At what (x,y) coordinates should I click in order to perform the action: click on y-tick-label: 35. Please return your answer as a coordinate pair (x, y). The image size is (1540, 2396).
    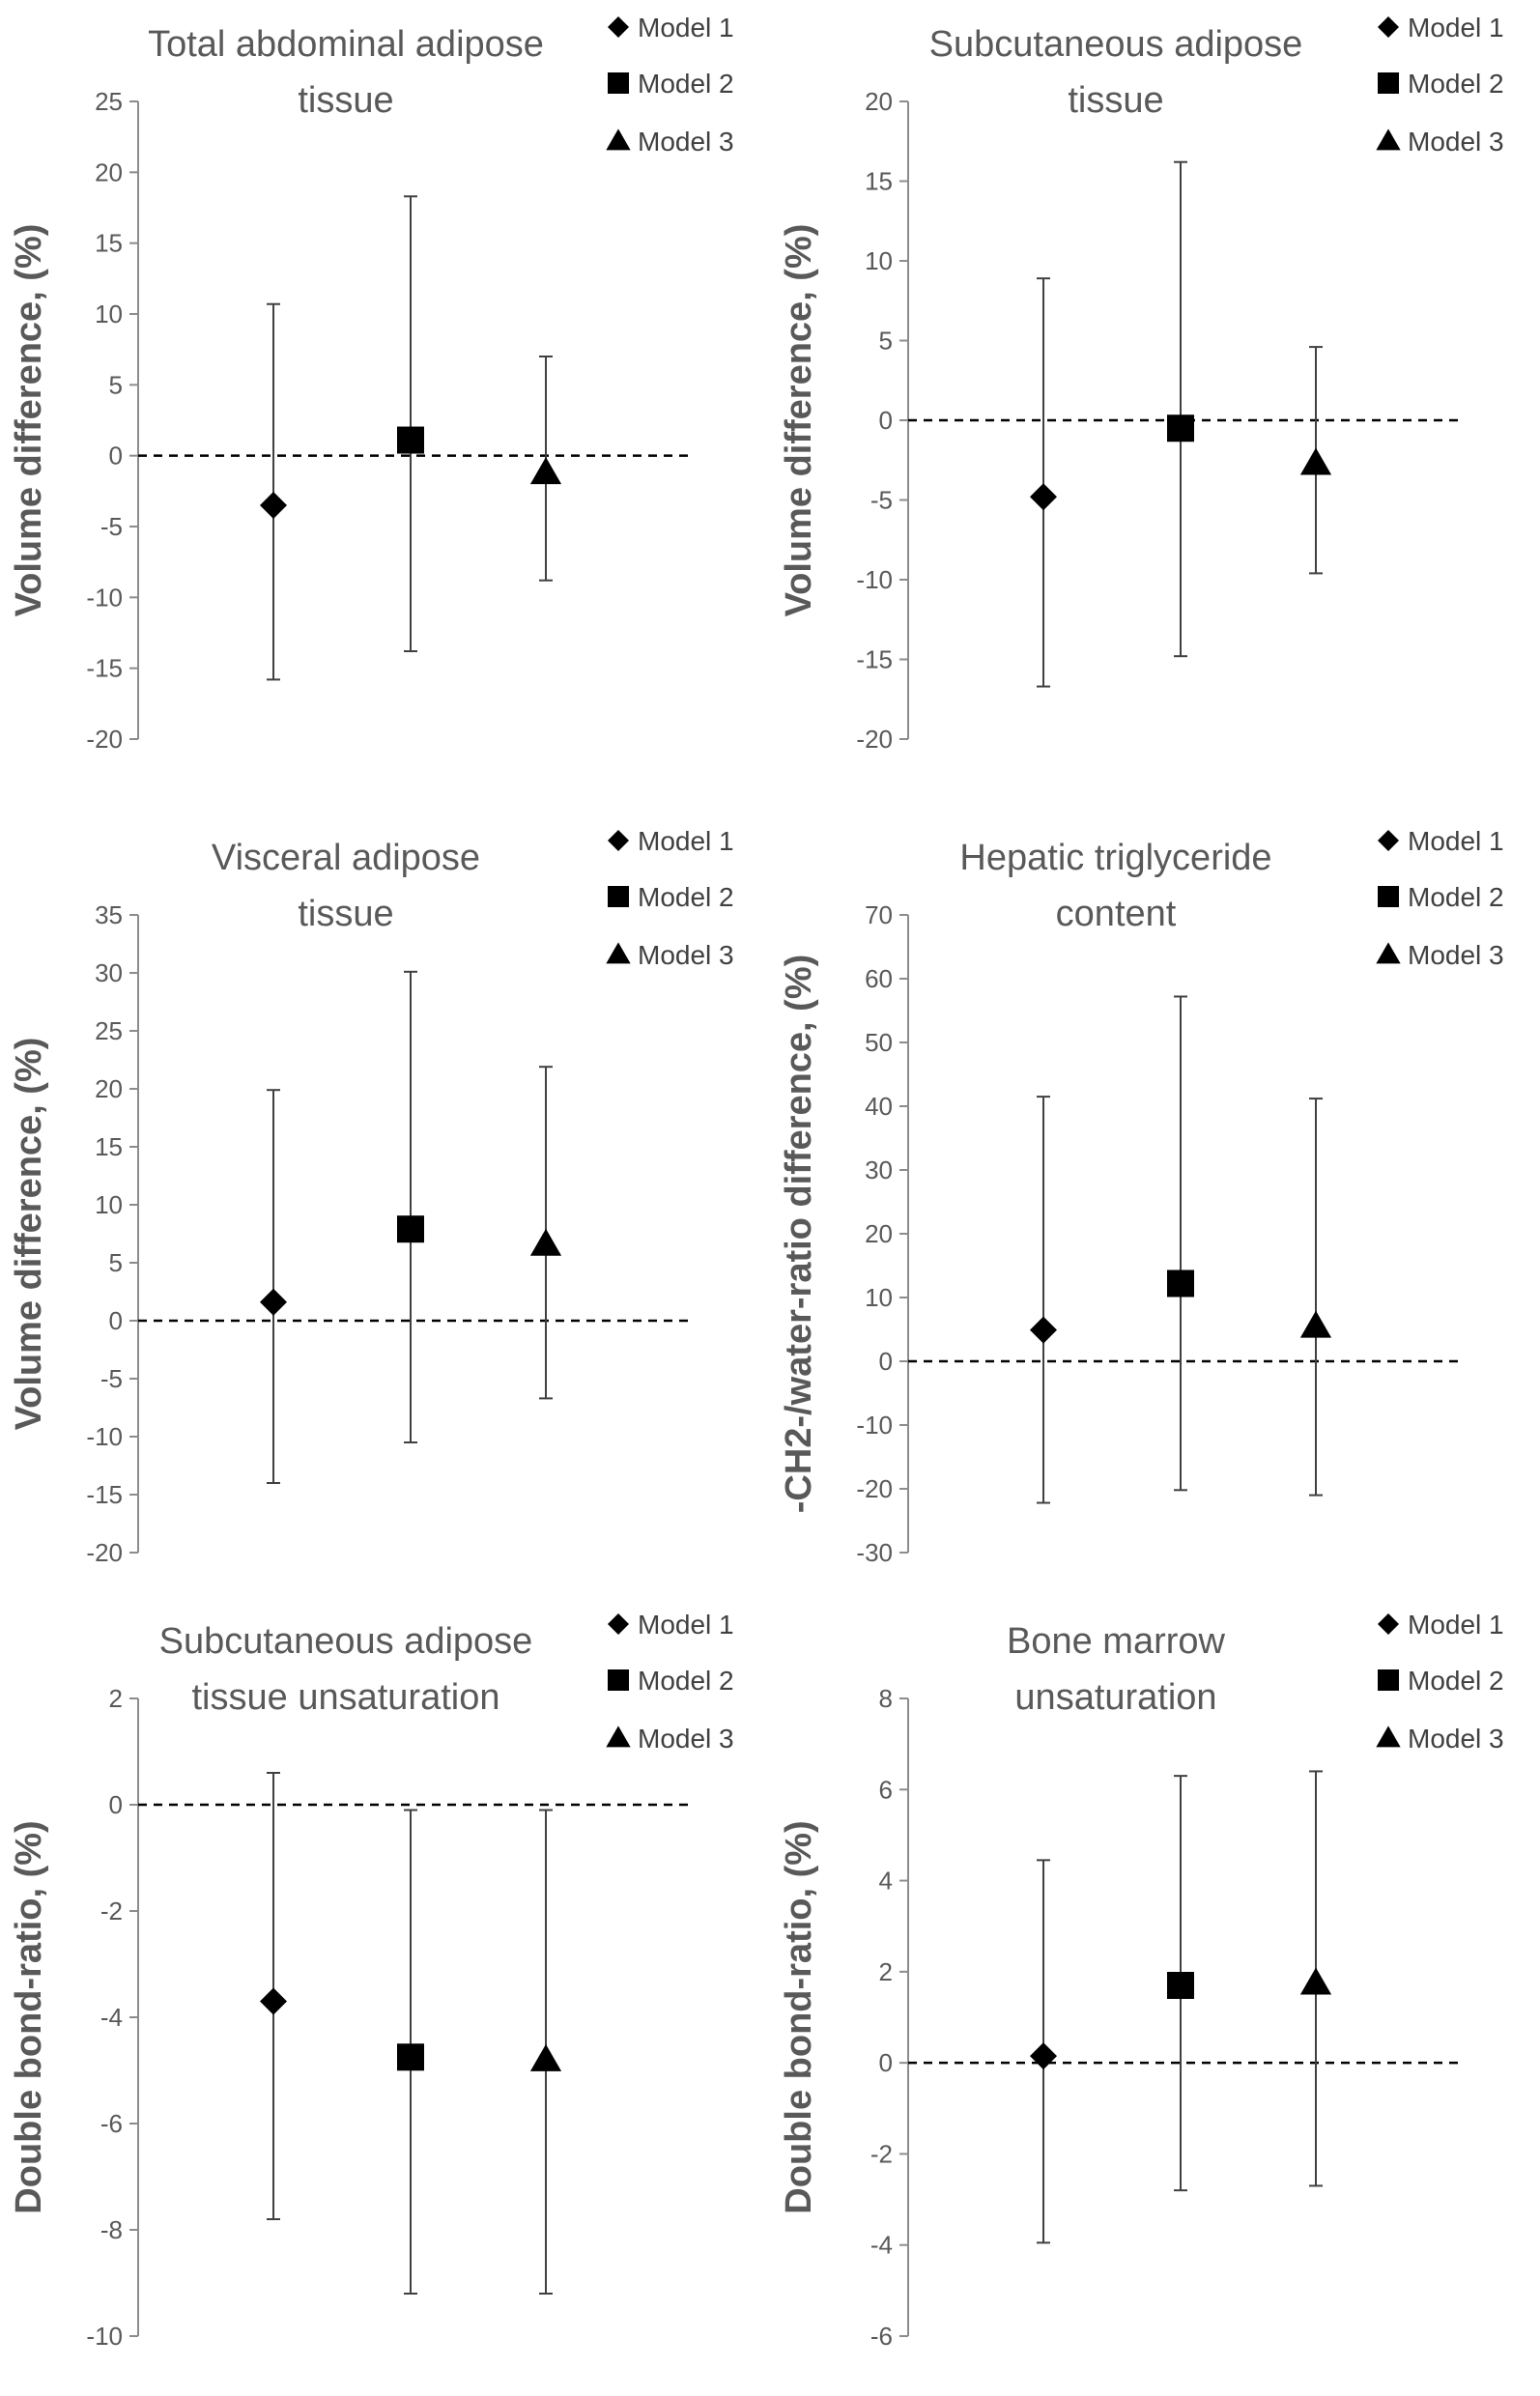
    Looking at the image, I should click on (109, 915).